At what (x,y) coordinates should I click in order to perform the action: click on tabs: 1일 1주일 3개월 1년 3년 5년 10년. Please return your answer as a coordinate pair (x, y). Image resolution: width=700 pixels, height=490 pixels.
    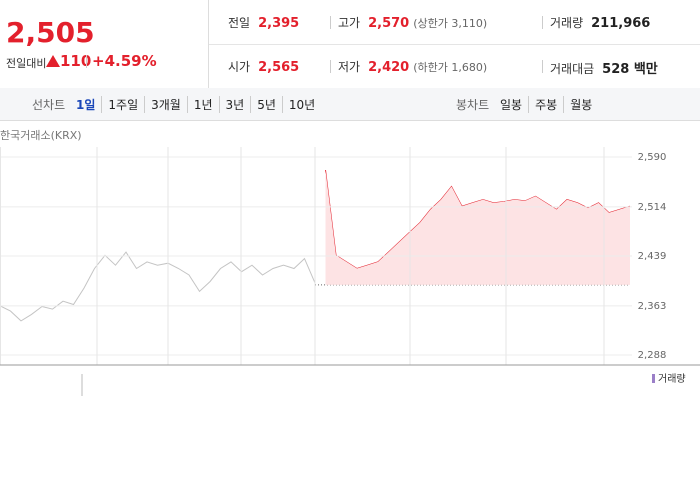
    Looking at the image, I should click on (195, 104).